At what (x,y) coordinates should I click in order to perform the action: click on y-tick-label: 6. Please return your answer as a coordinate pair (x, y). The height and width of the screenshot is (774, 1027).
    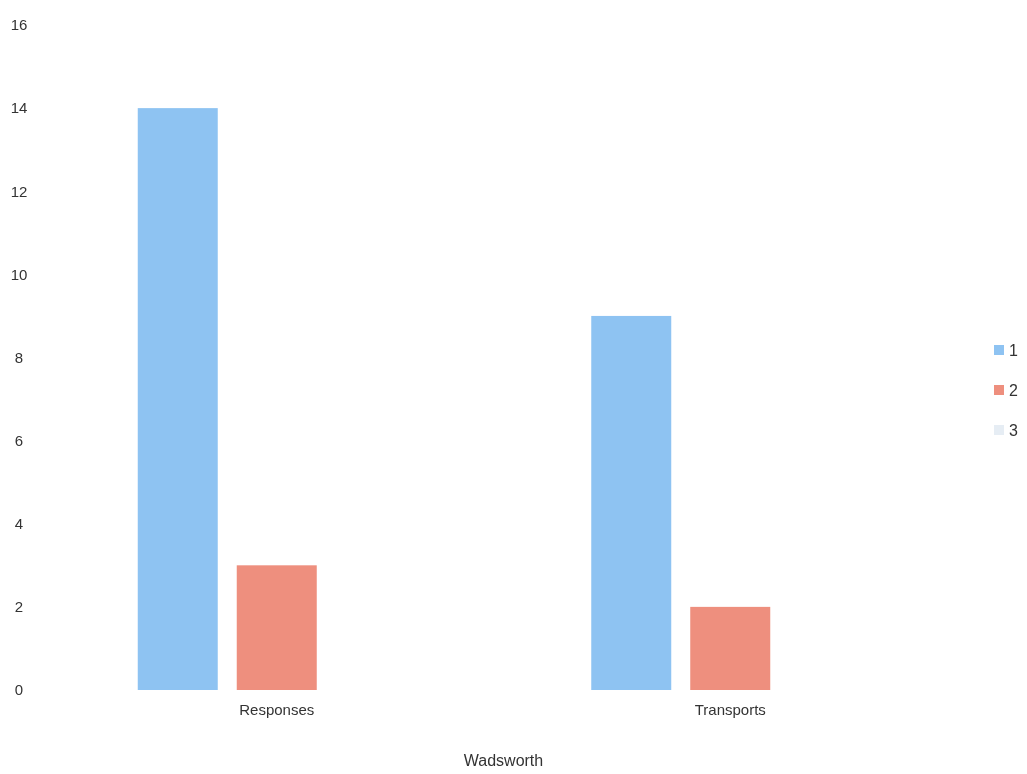
    Looking at the image, I should click on (19, 440).